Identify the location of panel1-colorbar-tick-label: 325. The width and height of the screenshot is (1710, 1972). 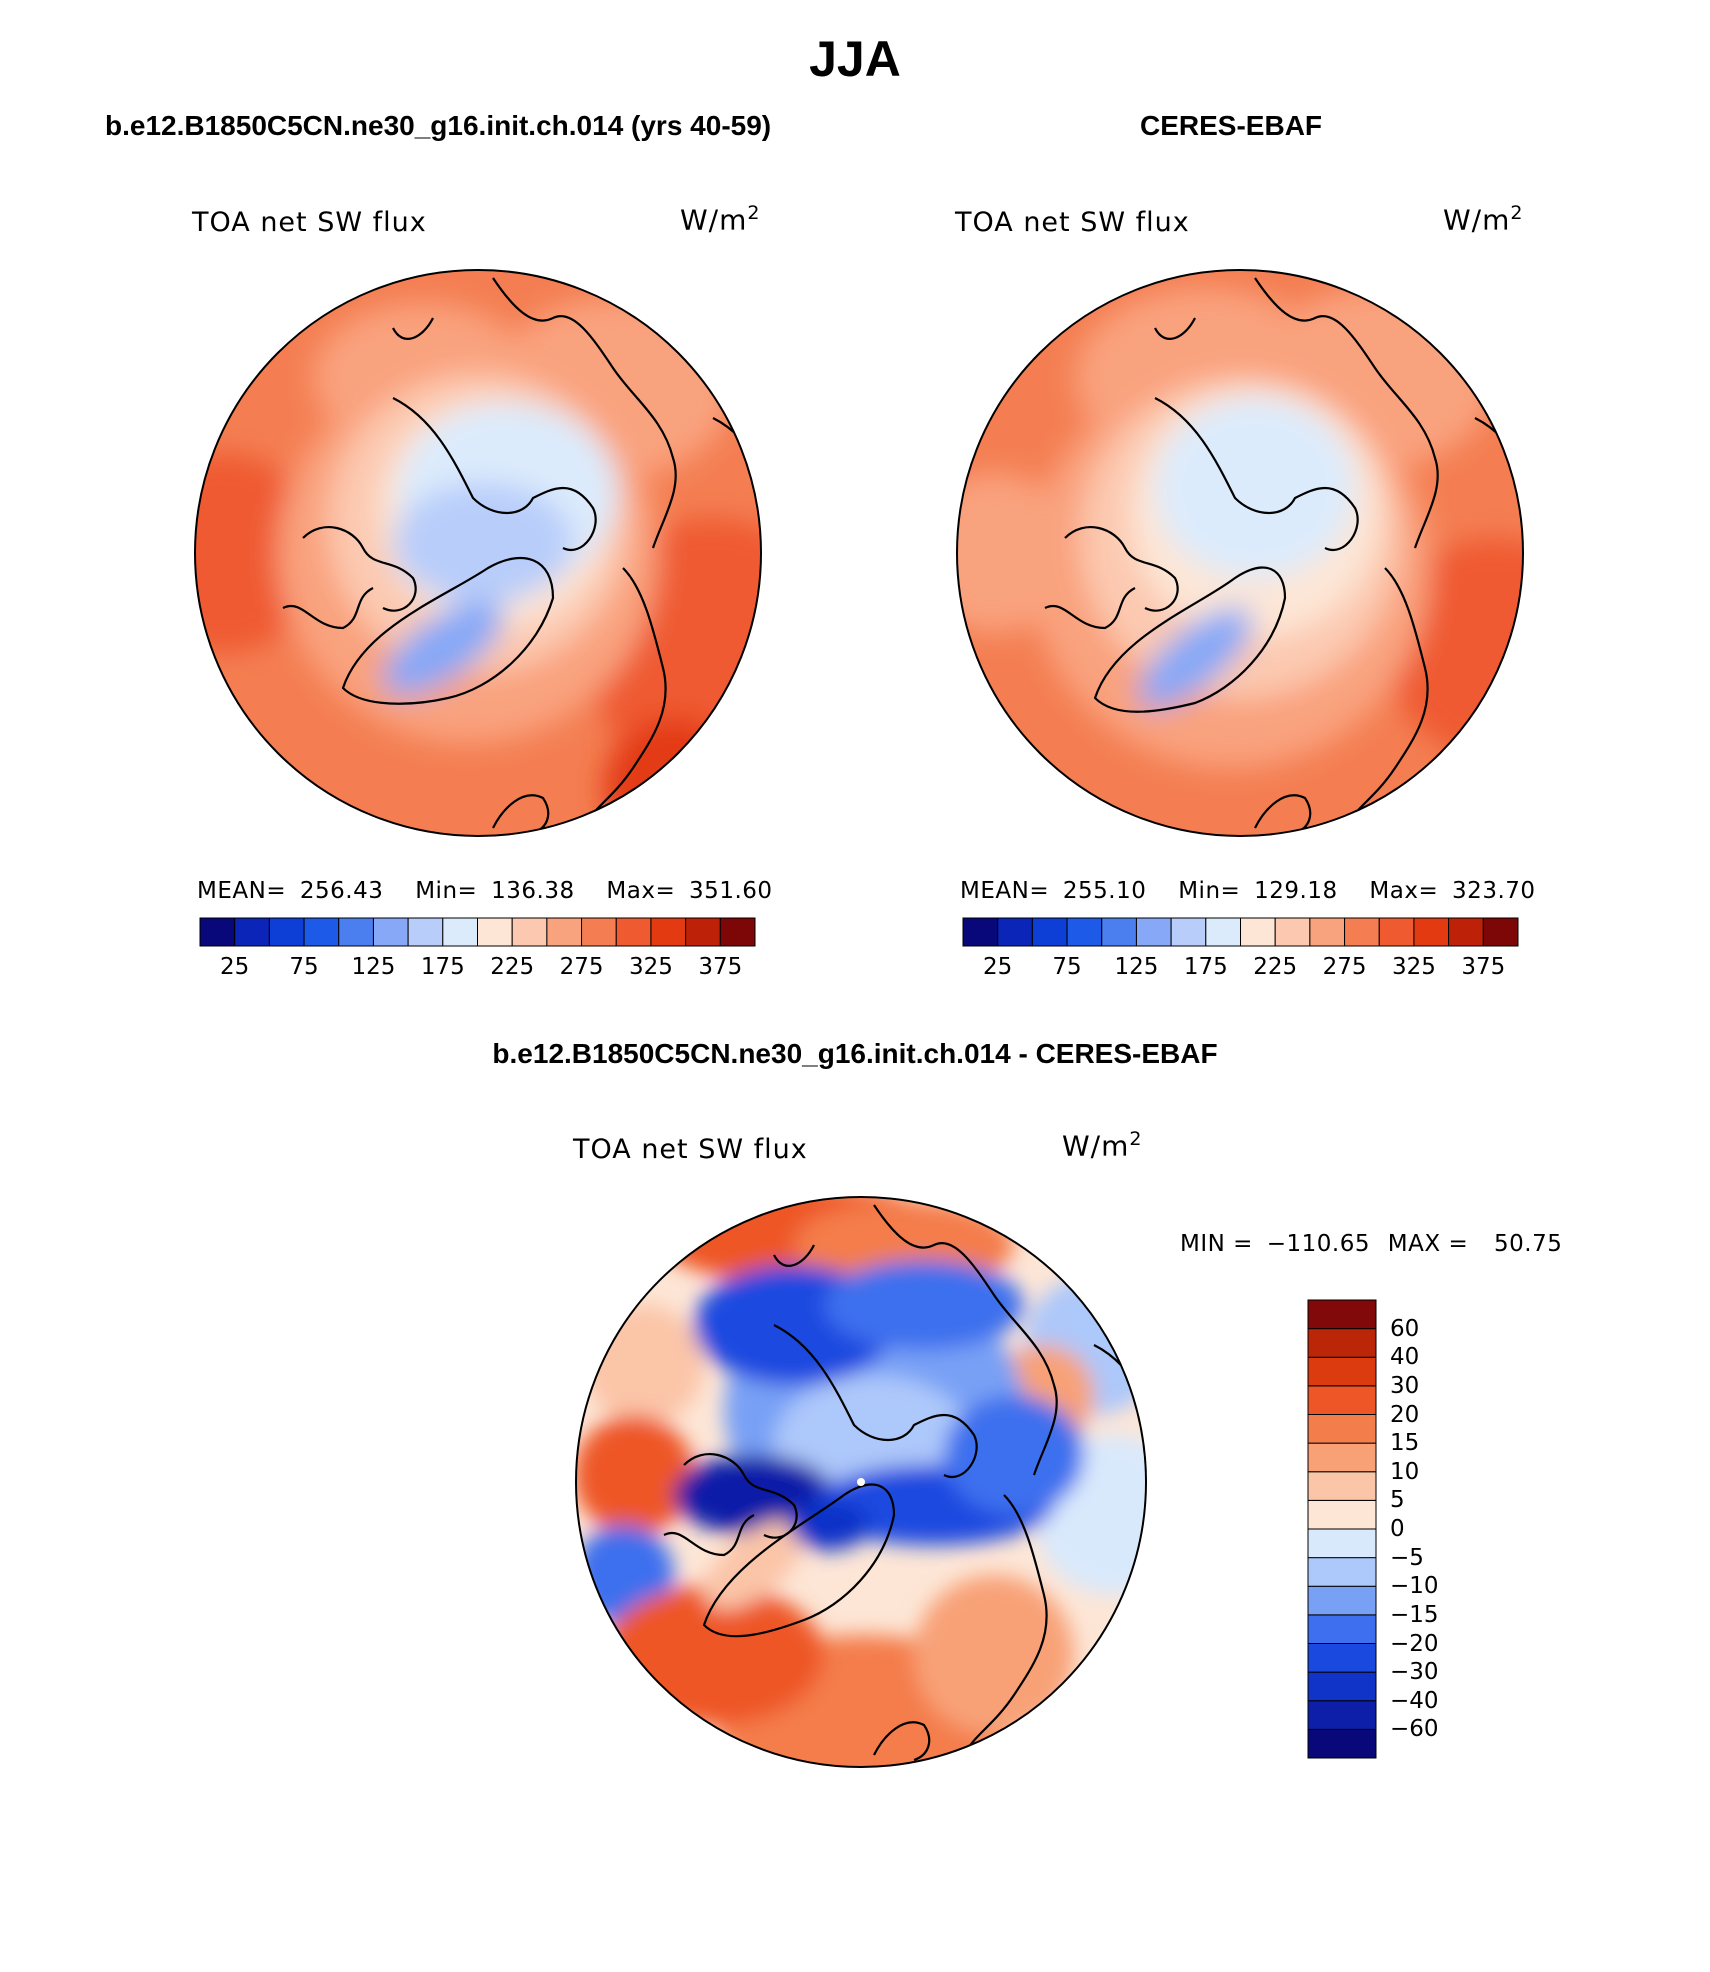
(650, 967).